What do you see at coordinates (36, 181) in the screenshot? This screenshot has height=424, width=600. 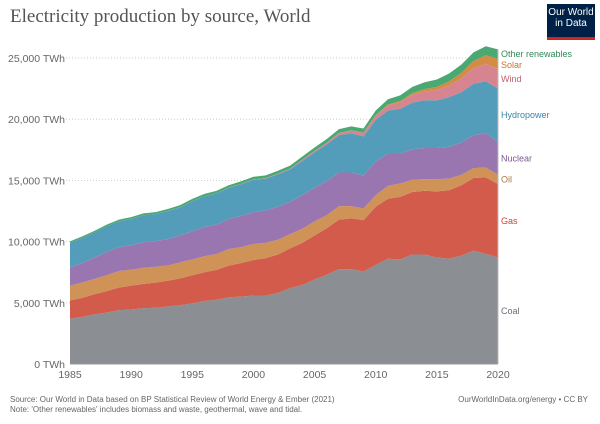 I see `y-tick-label: 15,000 TWh` at bounding box center [36, 181].